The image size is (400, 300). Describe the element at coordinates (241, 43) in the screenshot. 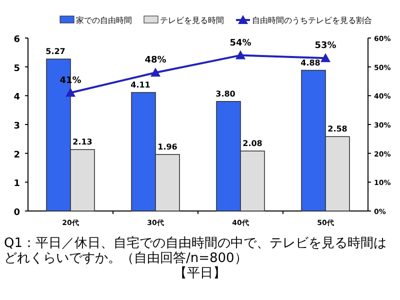

I see `data-label: 54%` at that location.